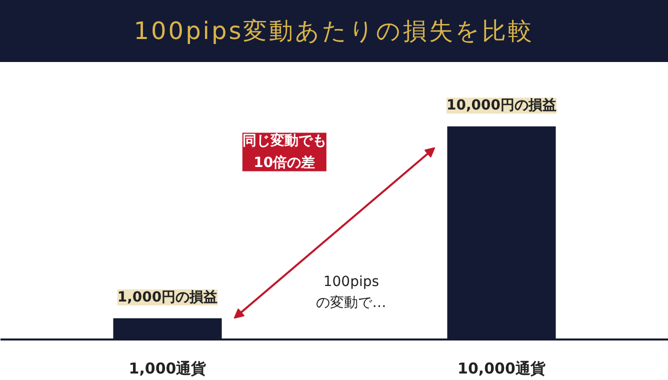 Image resolution: width=668 pixels, height=380 pixels. I want to click on data-label: 1,000円の損益, so click(167, 297).